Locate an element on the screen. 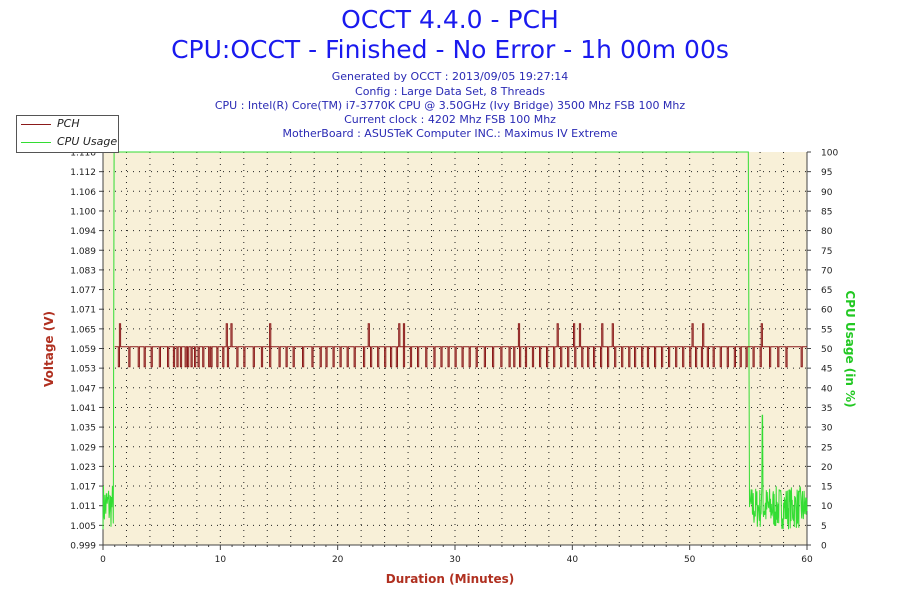 This screenshot has width=900, height=600. y-tick-label-right: 80 is located at coordinates (827, 232).